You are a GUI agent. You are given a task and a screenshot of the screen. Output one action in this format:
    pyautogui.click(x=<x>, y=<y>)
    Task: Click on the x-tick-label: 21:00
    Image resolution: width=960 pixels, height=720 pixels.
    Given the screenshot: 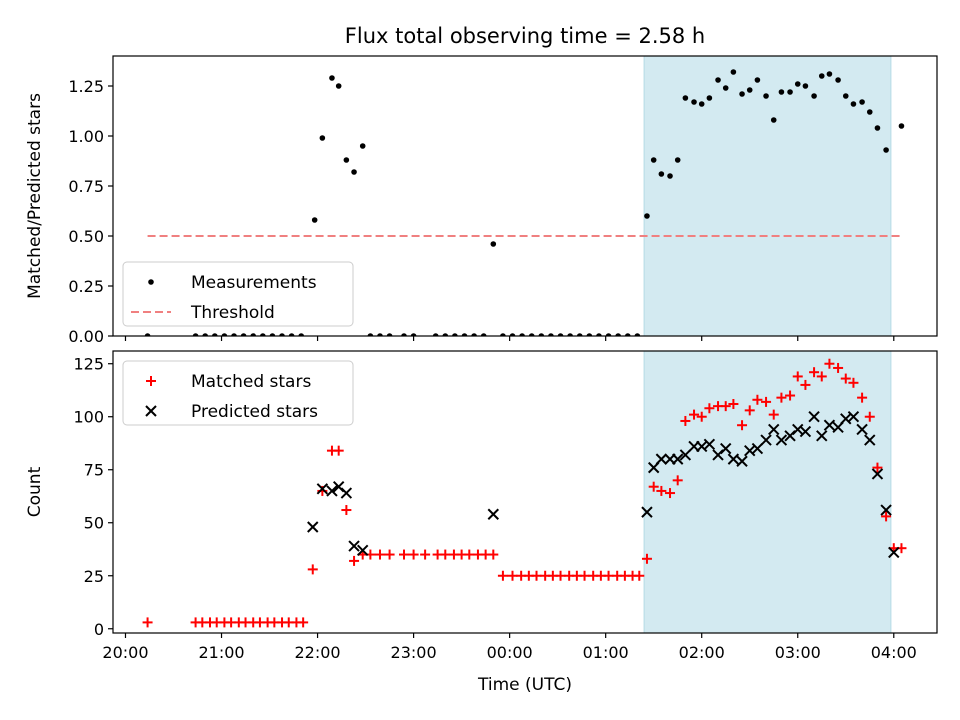 What is the action you would take?
    pyautogui.click(x=221, y=652)
    